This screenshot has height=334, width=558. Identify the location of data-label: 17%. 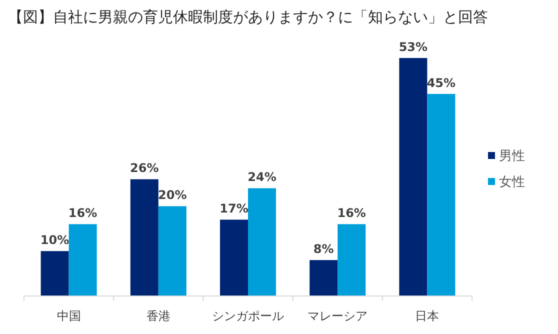
(234, 209).